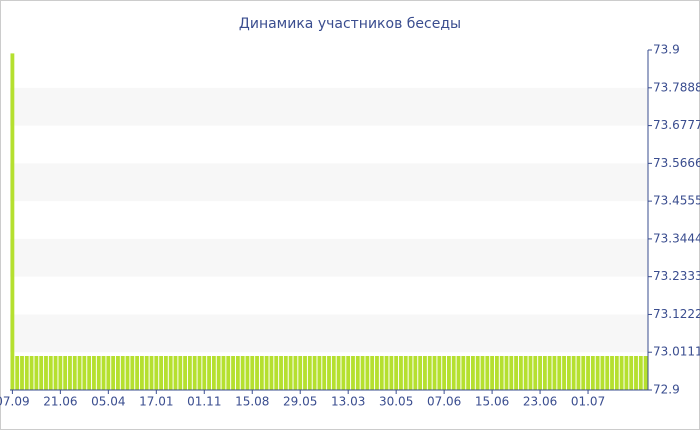  I want to click on x-tick-label: 23.06, so click(540, 402).